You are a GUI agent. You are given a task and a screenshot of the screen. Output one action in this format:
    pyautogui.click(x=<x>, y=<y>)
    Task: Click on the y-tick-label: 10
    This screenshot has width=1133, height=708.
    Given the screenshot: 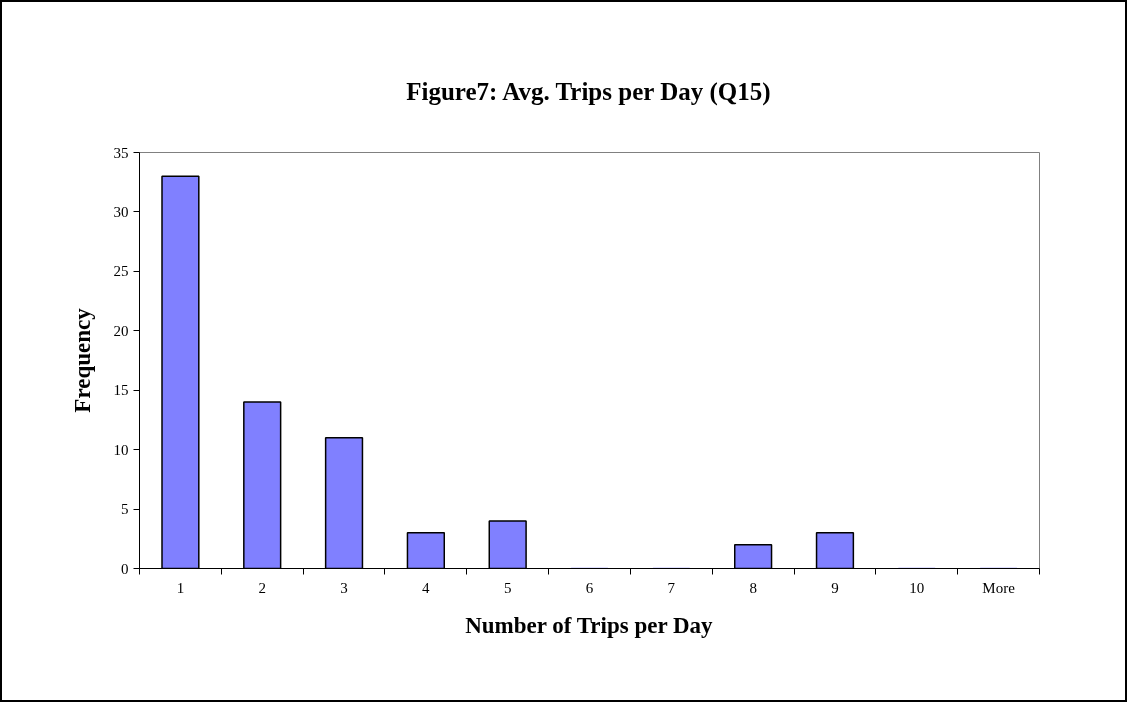 What is the action you would take?
    pyautogui.click(x=121, y=449)
    